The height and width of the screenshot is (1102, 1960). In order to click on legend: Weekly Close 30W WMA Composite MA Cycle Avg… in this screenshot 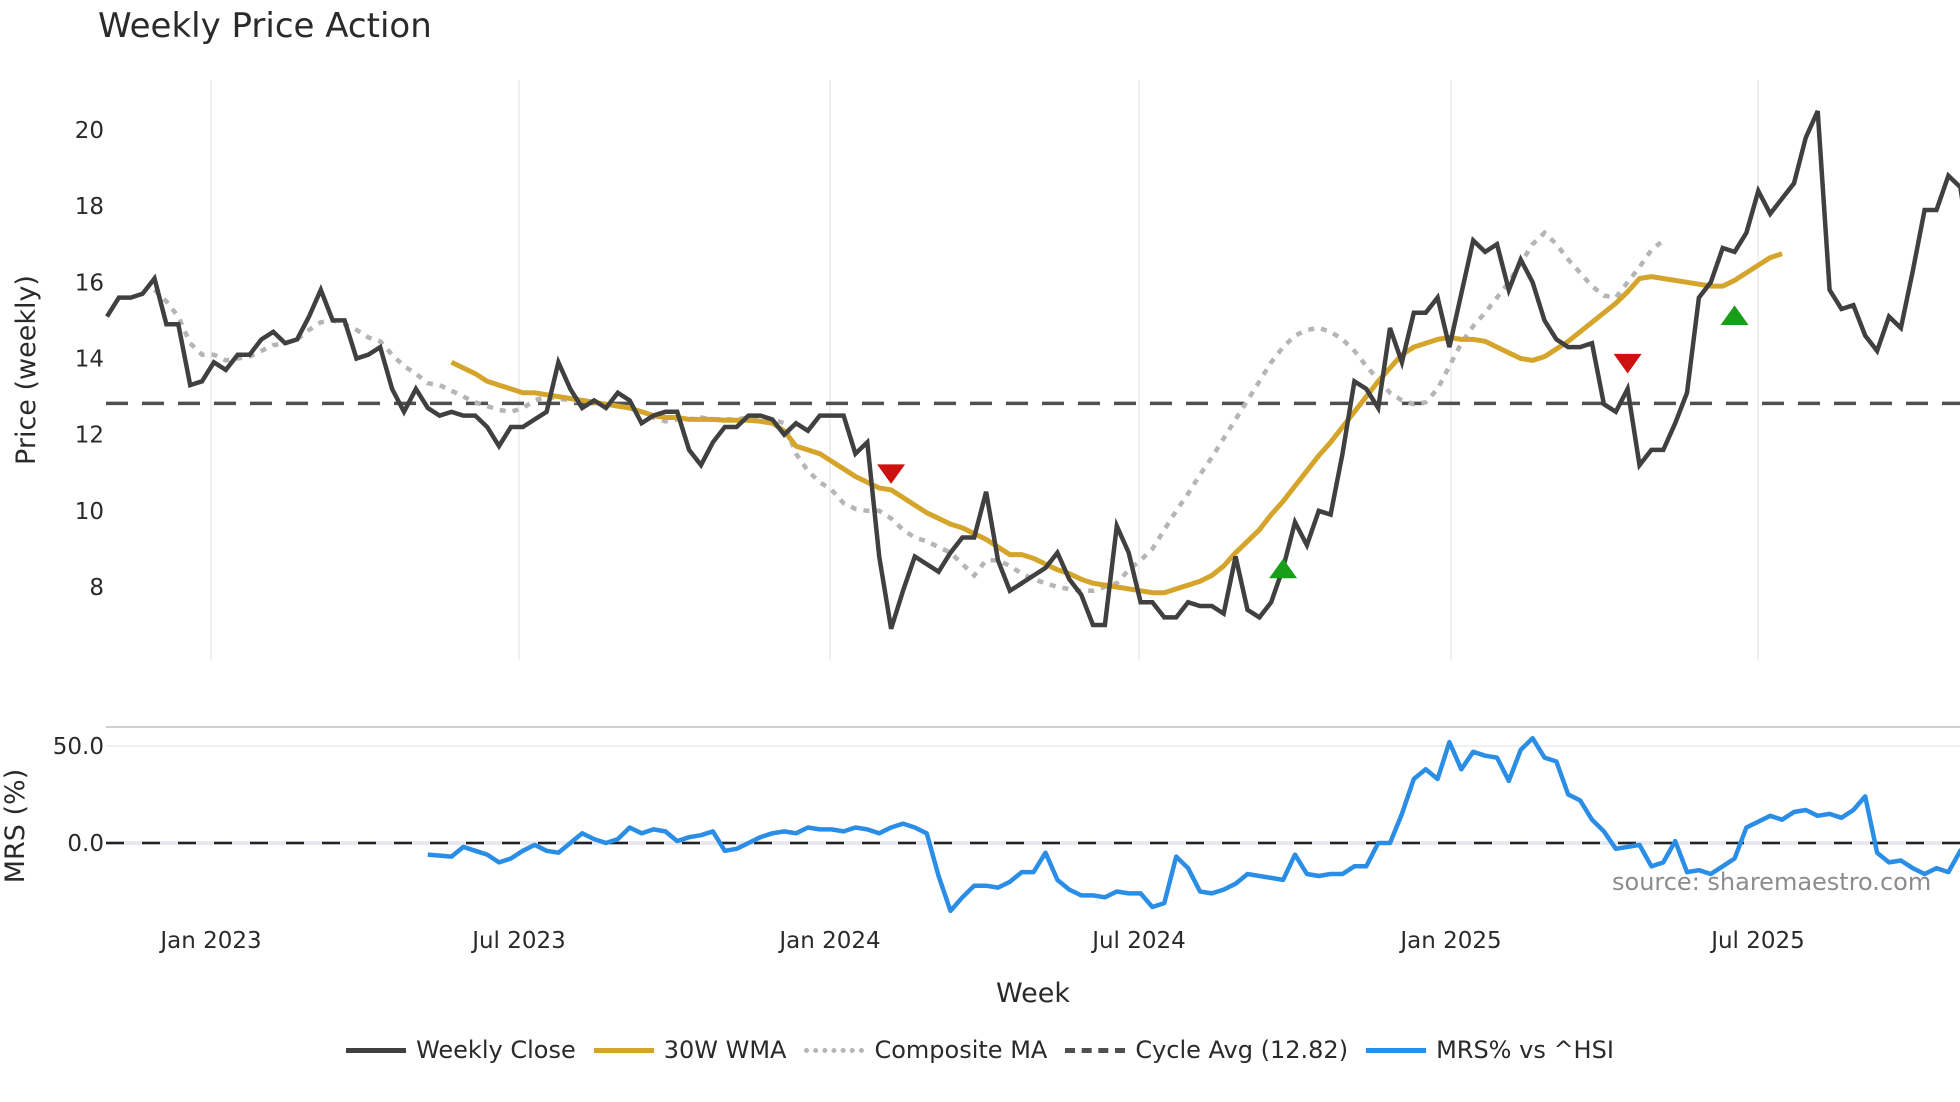, I will do `click(980, 1050)`.